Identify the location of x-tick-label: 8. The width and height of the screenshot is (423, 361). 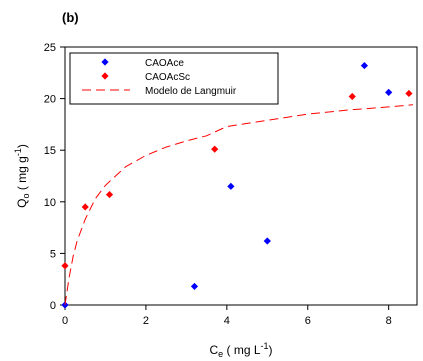
(389, 321).